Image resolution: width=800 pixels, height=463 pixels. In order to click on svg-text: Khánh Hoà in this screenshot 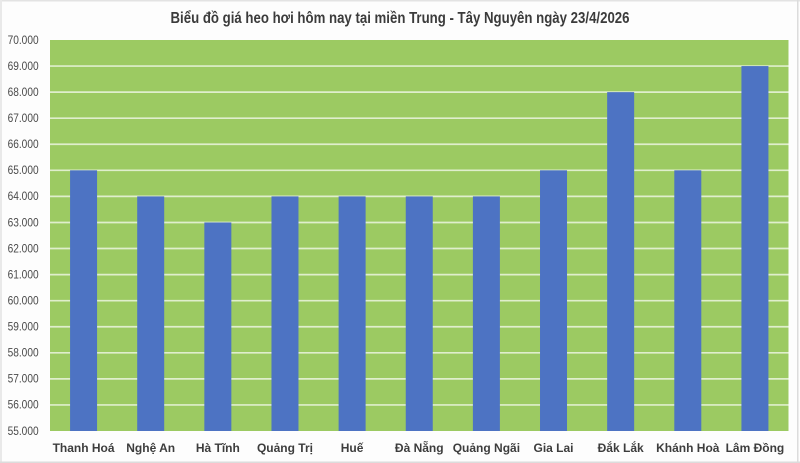, I will do `click(688, 448)`.